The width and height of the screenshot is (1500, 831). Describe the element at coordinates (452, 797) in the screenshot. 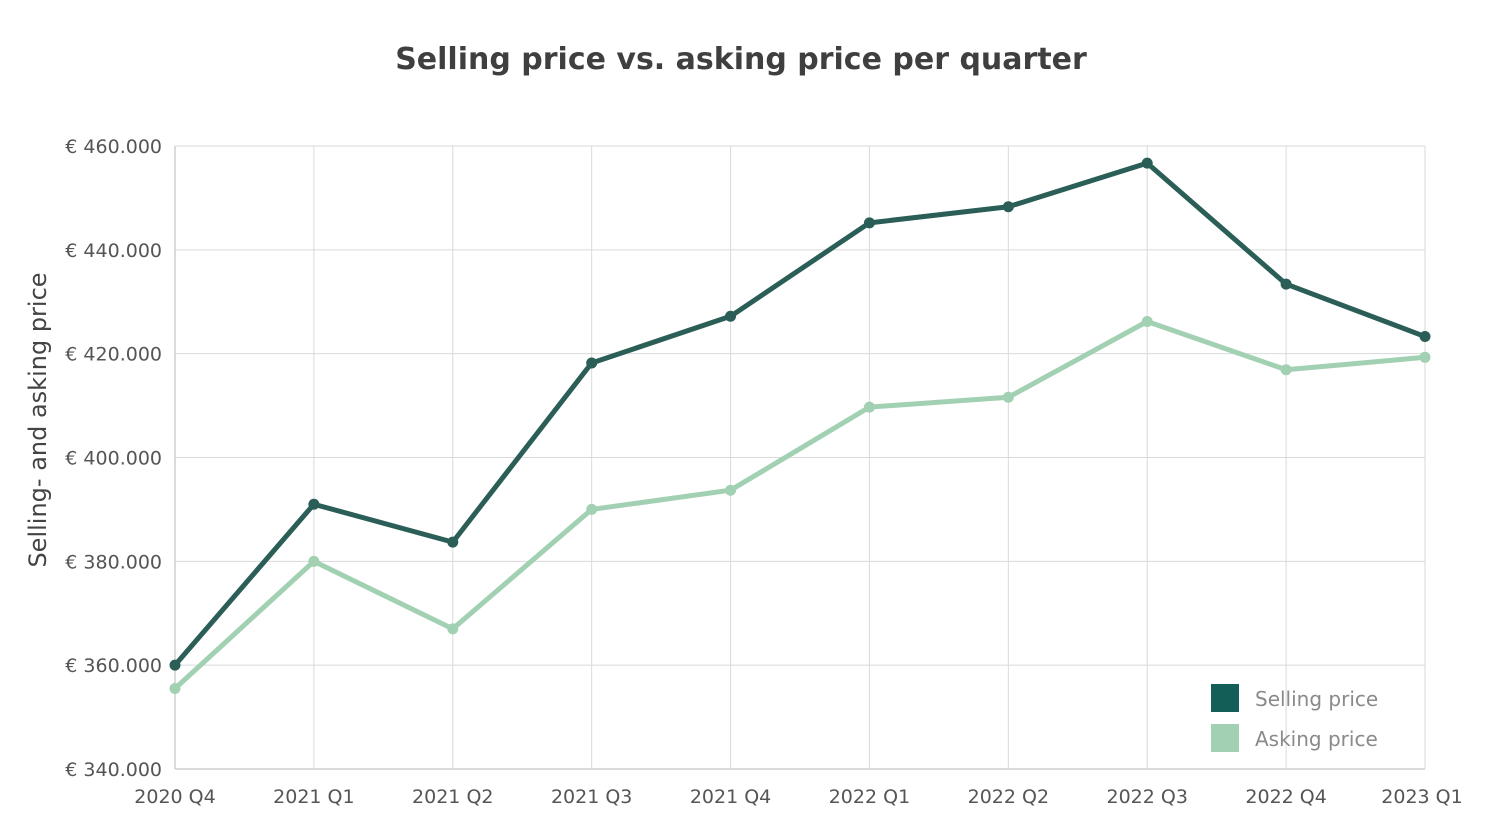

I see `x-tick-label: 2021 Q2` at that location.